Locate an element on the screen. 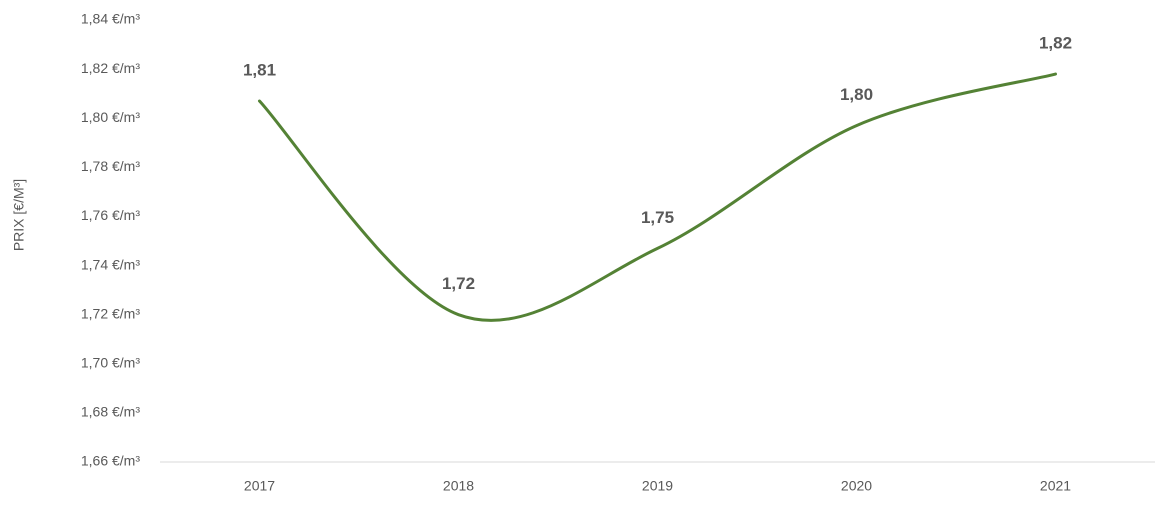 The width and height of the screenshot is (1162, 507). y-tick-label: 1,72 €/m³ is located at coordinates (110, 313).